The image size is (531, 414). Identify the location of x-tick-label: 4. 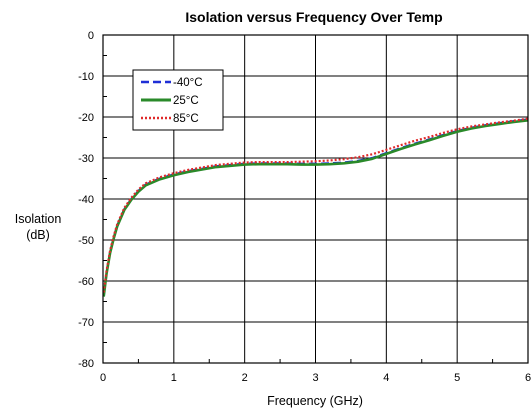
(386, 378).